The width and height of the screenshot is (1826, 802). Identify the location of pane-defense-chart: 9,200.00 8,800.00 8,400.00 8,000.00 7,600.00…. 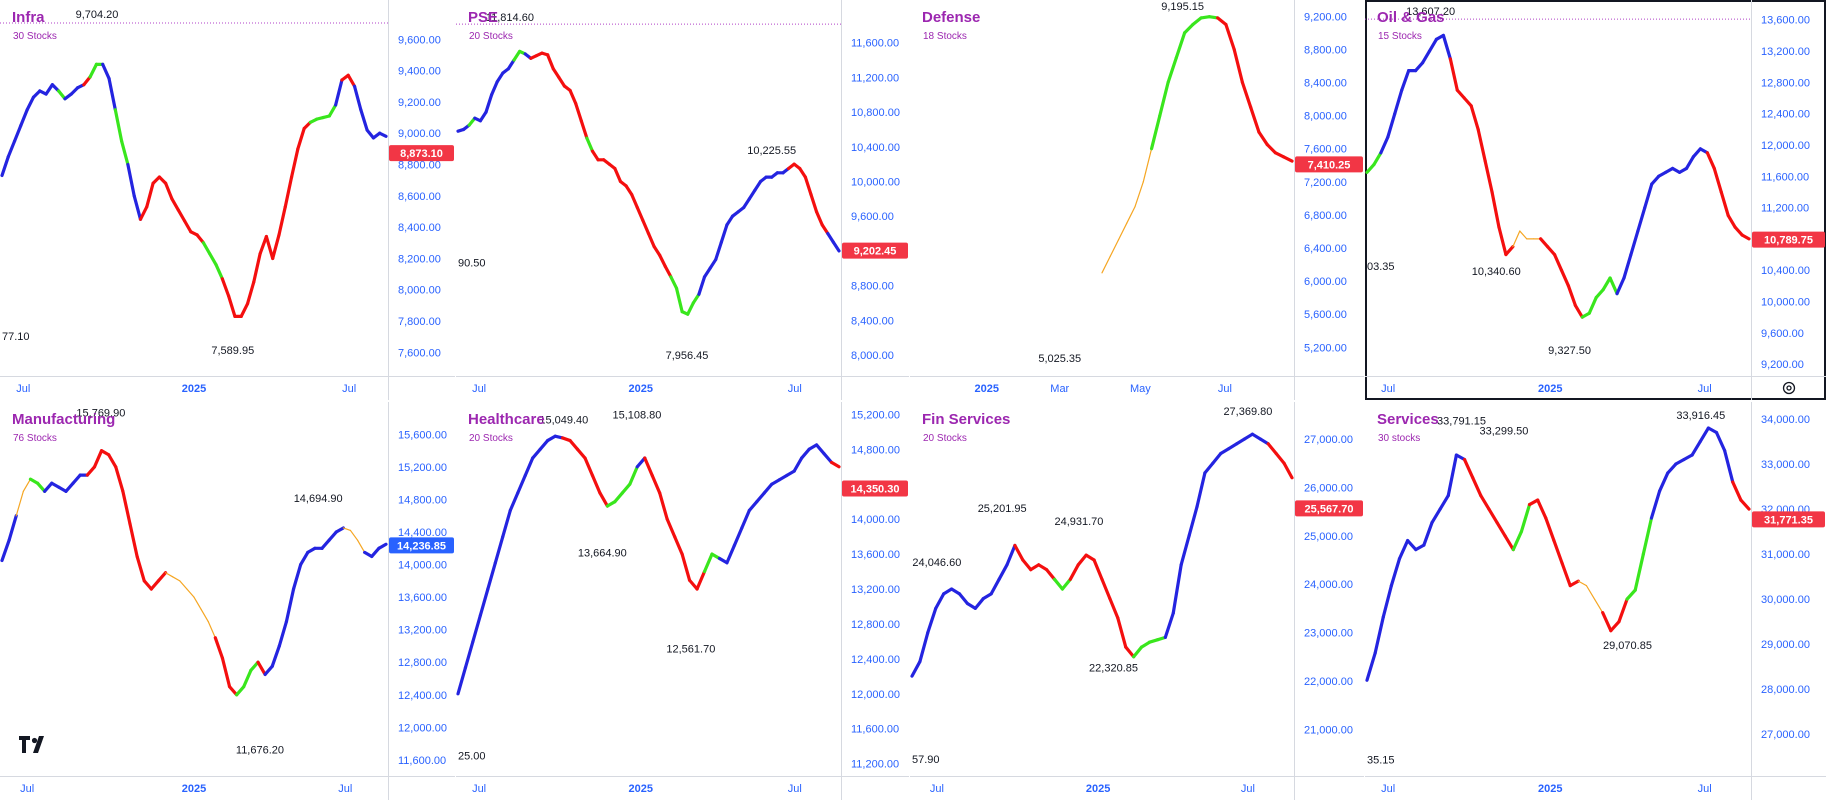
(1137, 200).